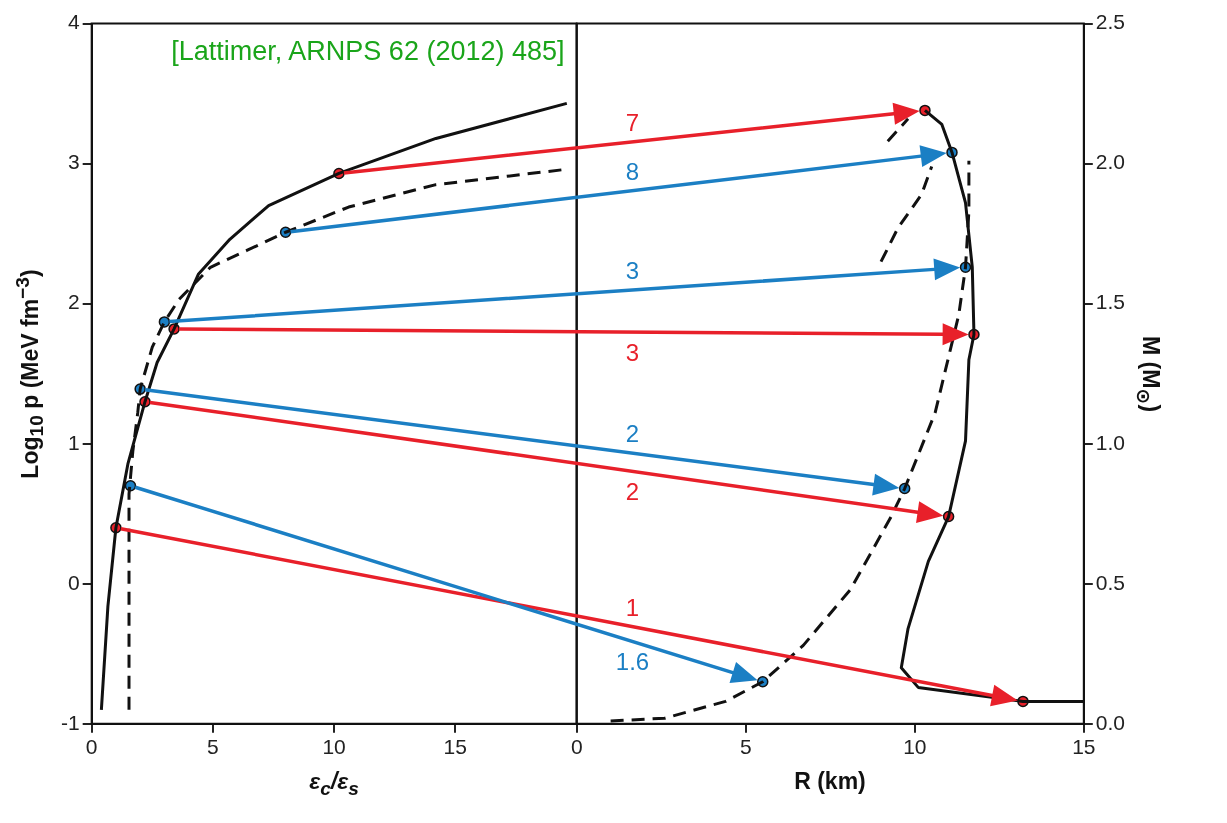 This screenshot has width=1227, height=823. I want to click on annotation: 8, so click(632, 171).